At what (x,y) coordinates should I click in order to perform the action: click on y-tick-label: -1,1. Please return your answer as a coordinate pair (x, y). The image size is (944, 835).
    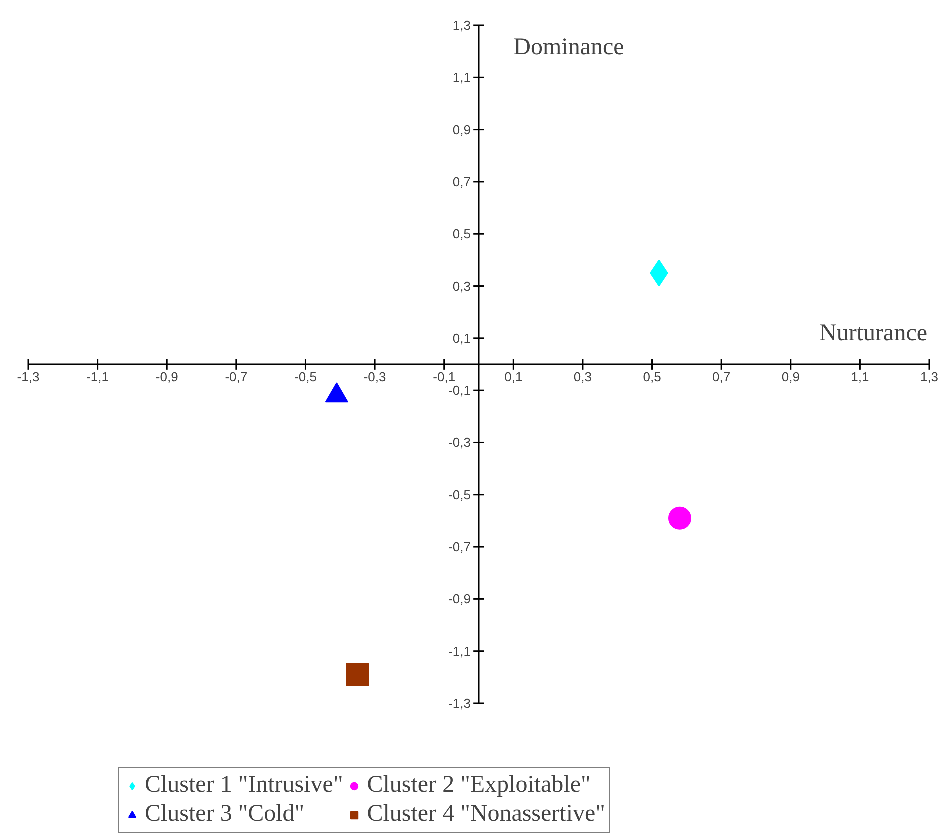
    Looking at the image, I should click on (460, 651).